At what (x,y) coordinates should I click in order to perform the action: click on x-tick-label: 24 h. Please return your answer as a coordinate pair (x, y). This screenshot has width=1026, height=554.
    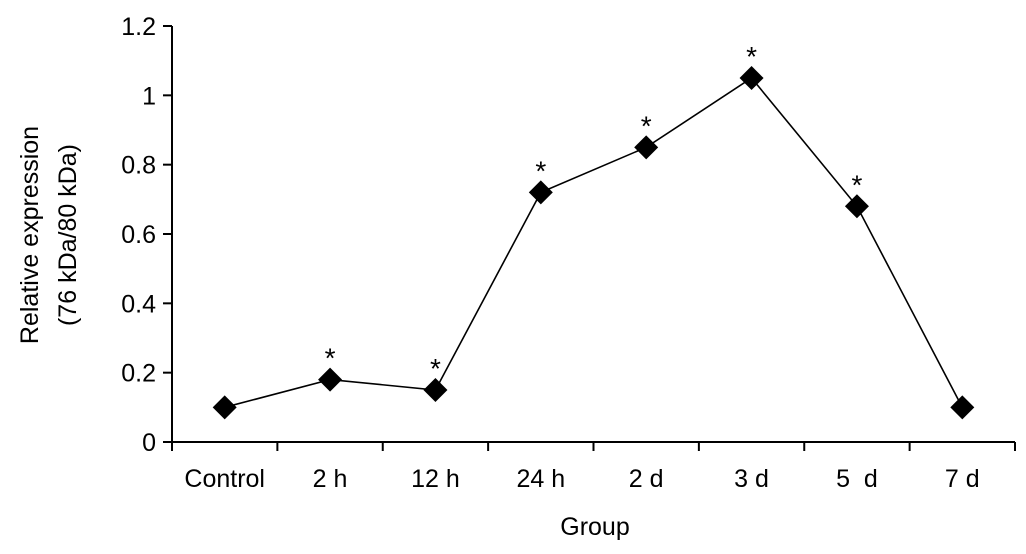
    Looking at the image, I should click on (540, 479).